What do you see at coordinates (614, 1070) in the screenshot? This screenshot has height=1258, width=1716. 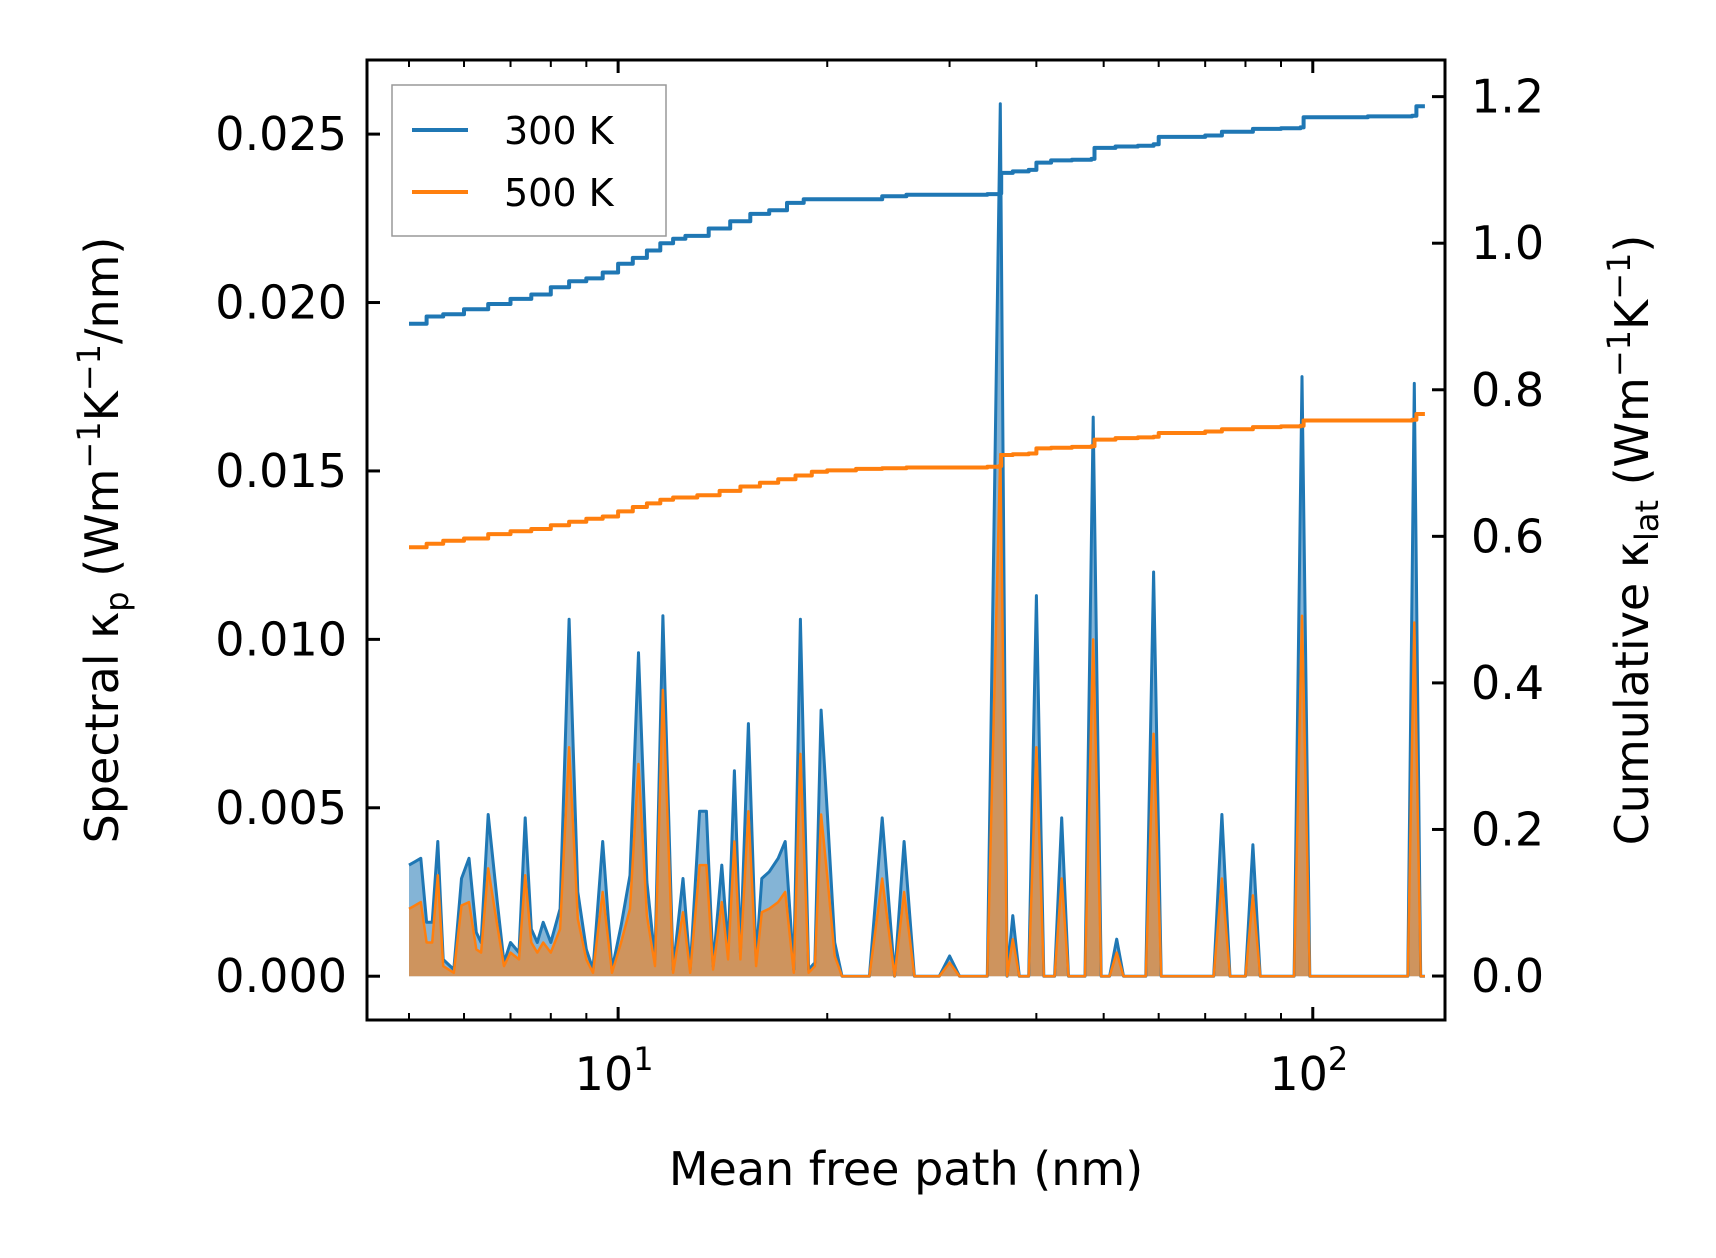 I see `x-tick-label: 10¹` at bounding box center [614, 1070].